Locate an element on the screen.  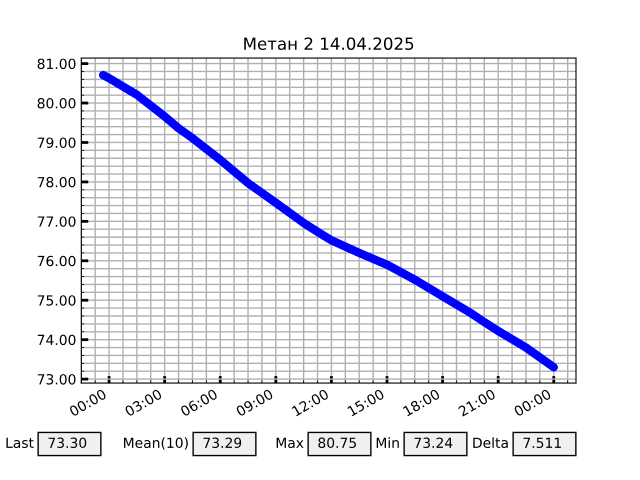
y-tick-label: 80.00 is located at coordinates (57, 103).